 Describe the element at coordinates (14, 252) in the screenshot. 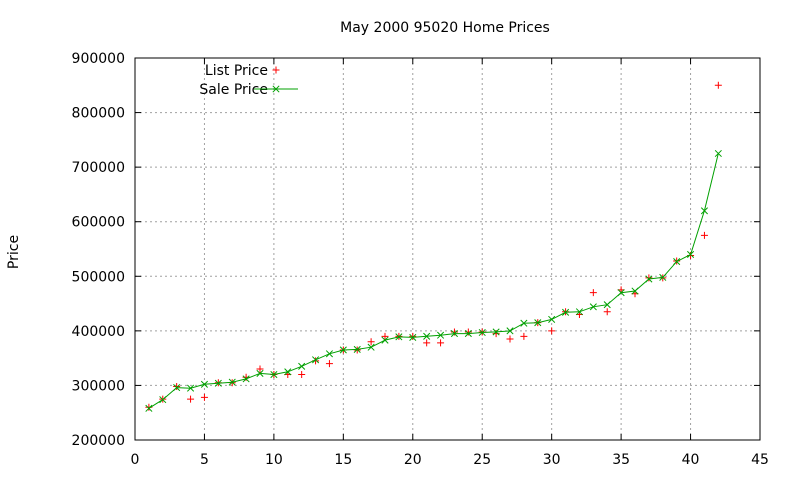

I see `y-axis-label: Price` at that location.